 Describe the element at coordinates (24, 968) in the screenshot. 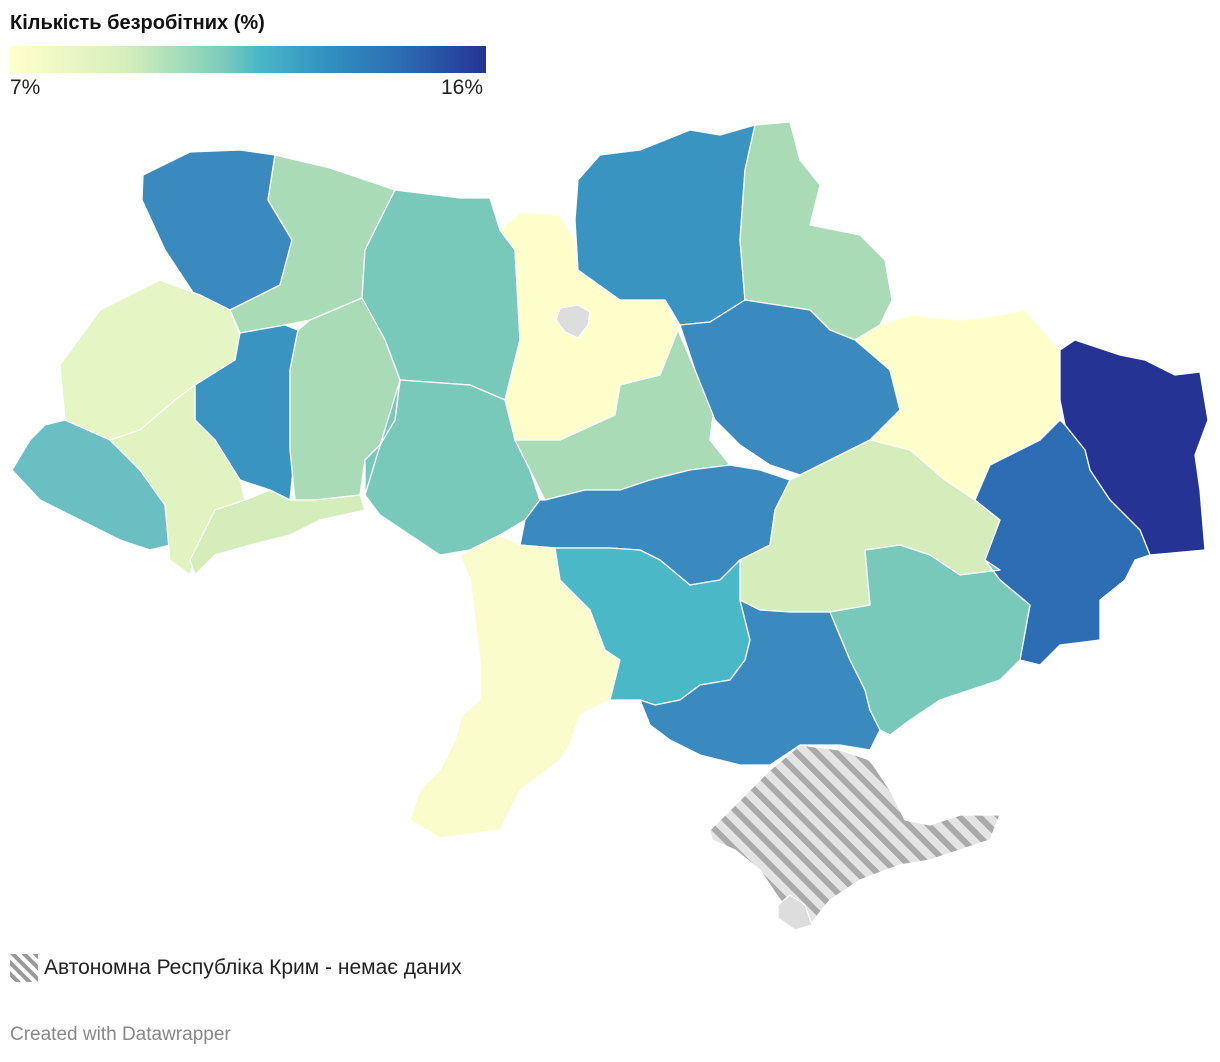

I see `hatch-swatch-icon` at that location.